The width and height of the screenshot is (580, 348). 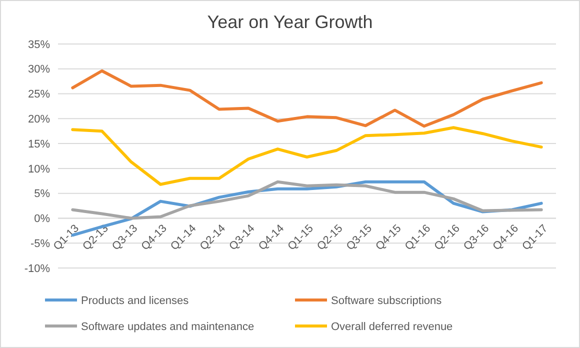 What do you see at coordinates (39, 169) in the screenshot?
I see `y-tick-label: 10%` at bounding box center [39, 169].